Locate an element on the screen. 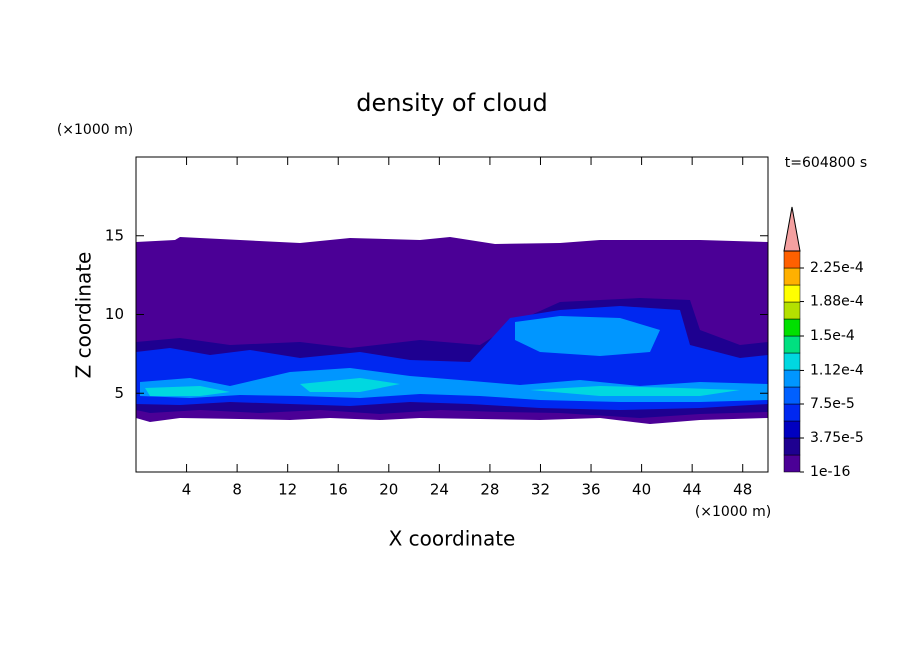  x-tick-label: 28 is located at coordinates (489, 490).